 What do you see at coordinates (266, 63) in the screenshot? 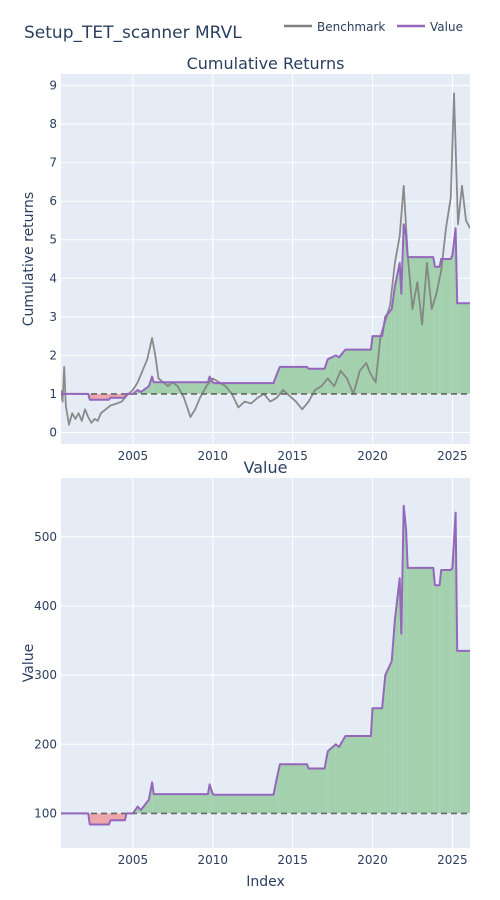
I see `panel-title: Cumulative Returns` at bounding box center [266, 63].